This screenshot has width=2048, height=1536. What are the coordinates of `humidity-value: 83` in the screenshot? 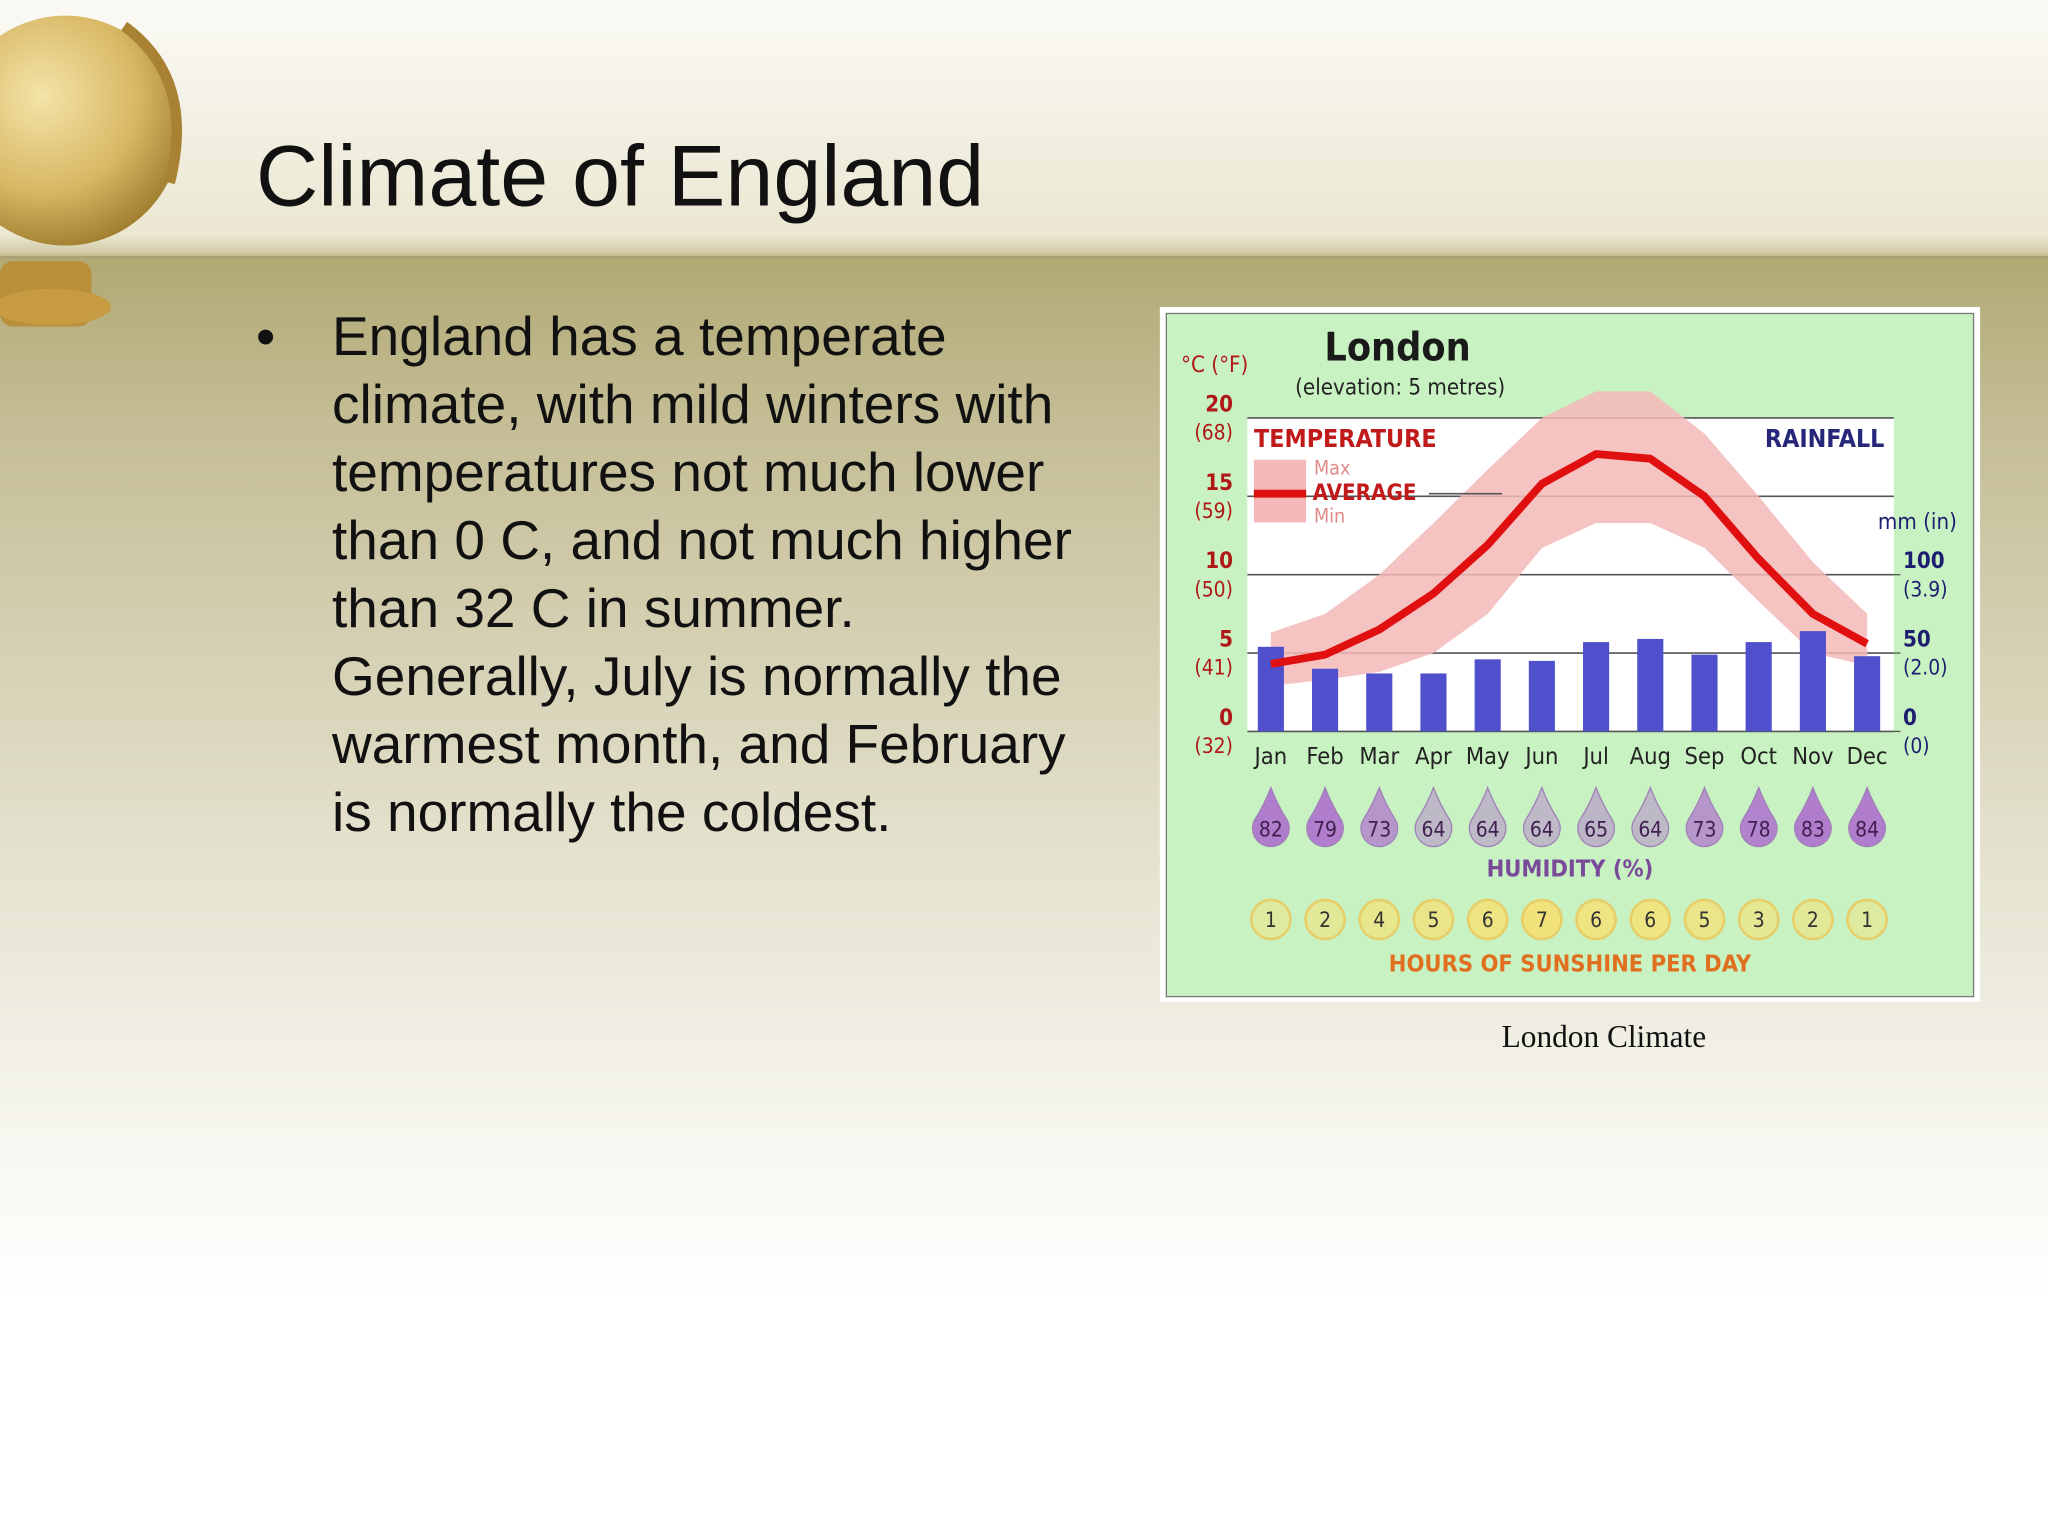 It's located at (1813, 830).